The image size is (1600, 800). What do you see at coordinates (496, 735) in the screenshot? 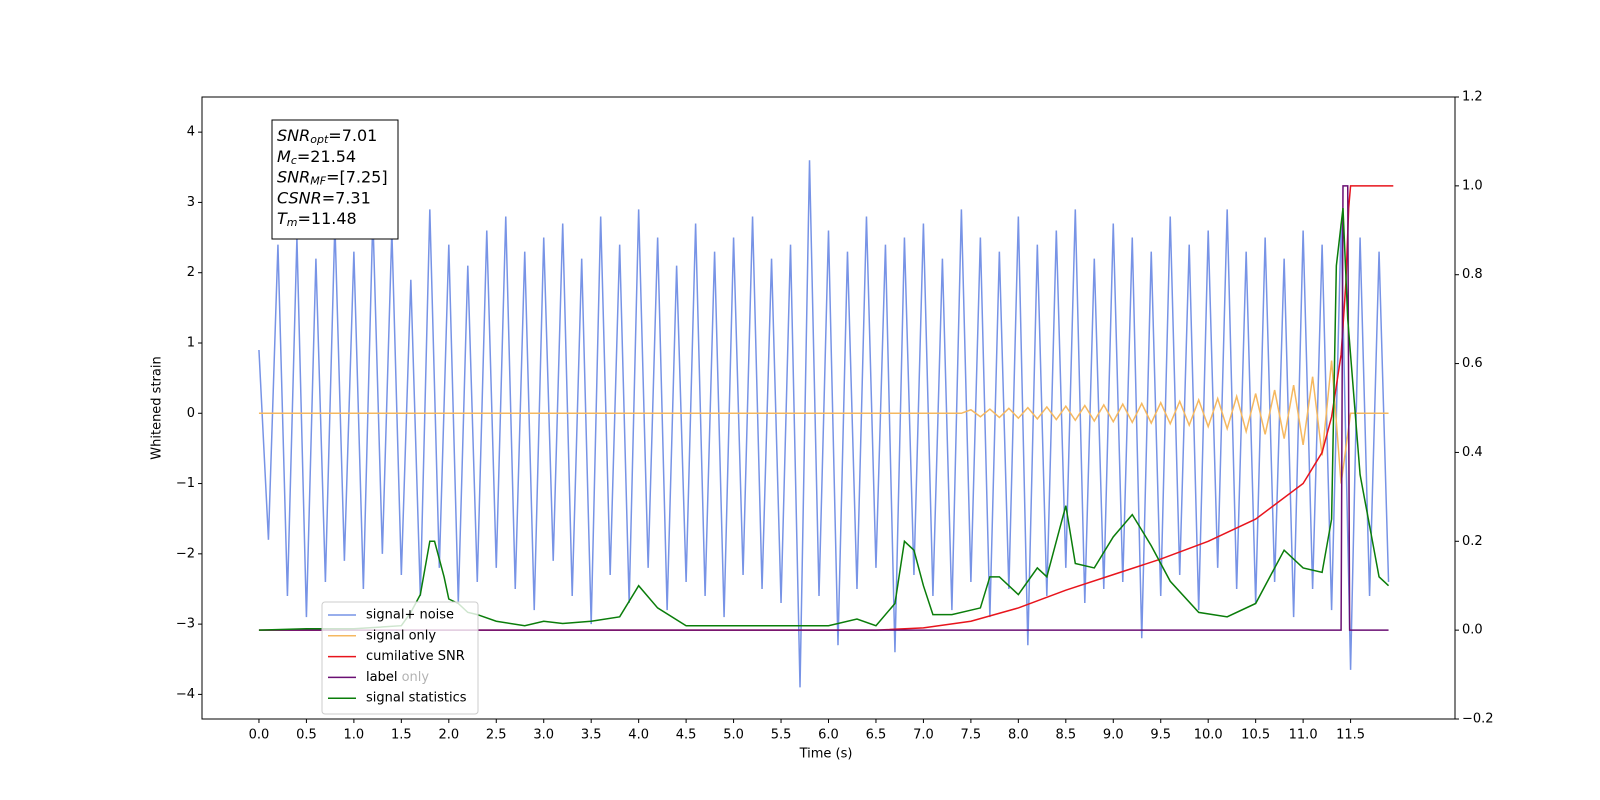
I see `x-tick-label: 2.5` at bounding box center [496, 735].